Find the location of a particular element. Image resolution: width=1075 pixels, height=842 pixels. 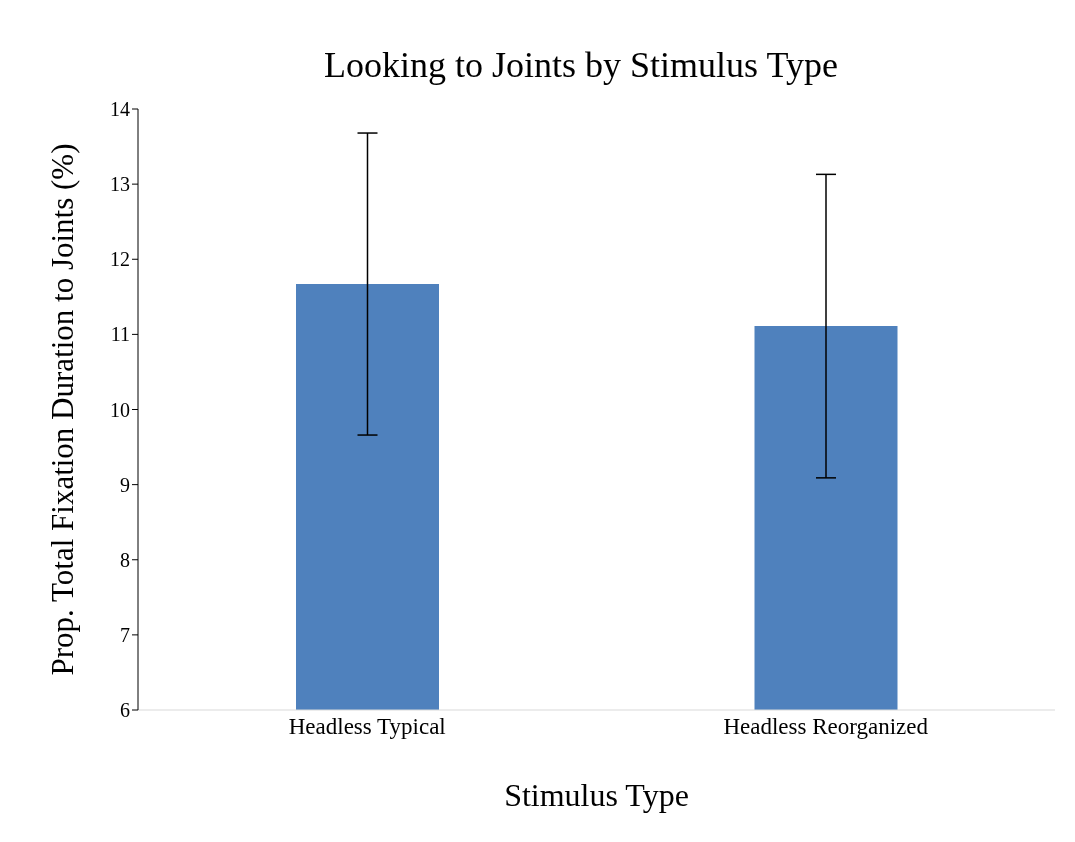

y-tick-label: 13 is located at coordinates (120, 184).